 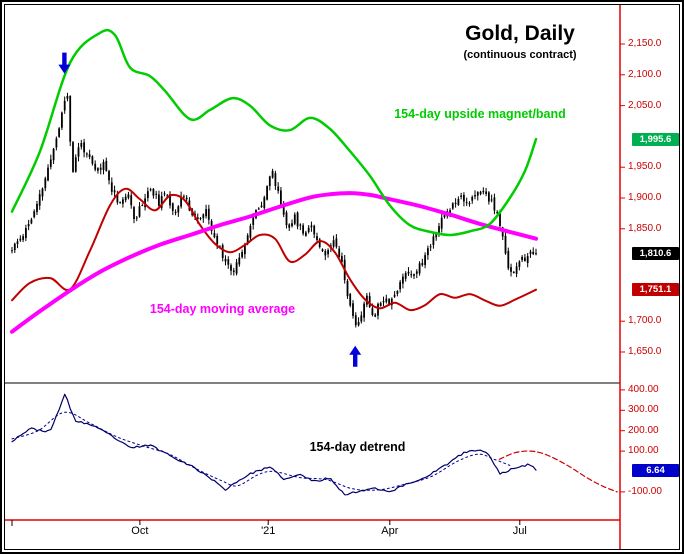 I want to click on detrend-smooth-line, so click(x=261, y=451).